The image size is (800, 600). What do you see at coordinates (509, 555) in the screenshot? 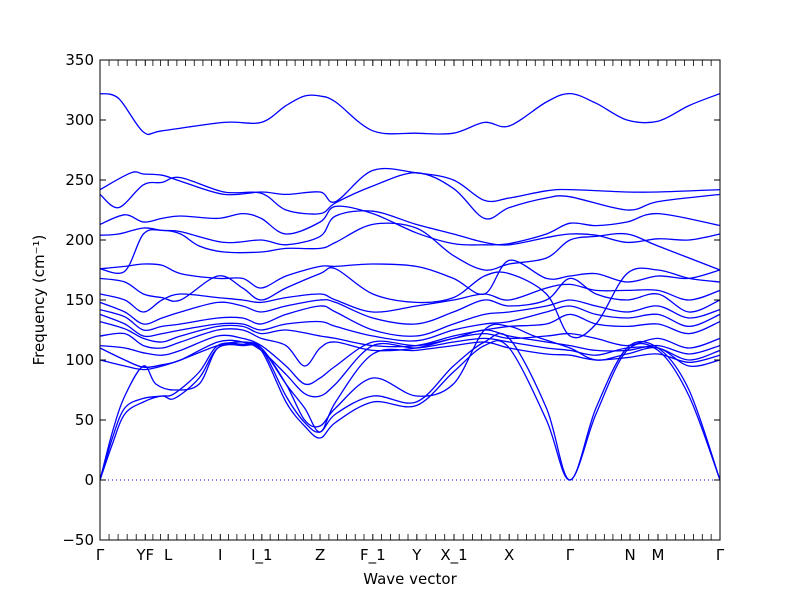
I see `x-tick-label: X` at bounding box center [509, 555].